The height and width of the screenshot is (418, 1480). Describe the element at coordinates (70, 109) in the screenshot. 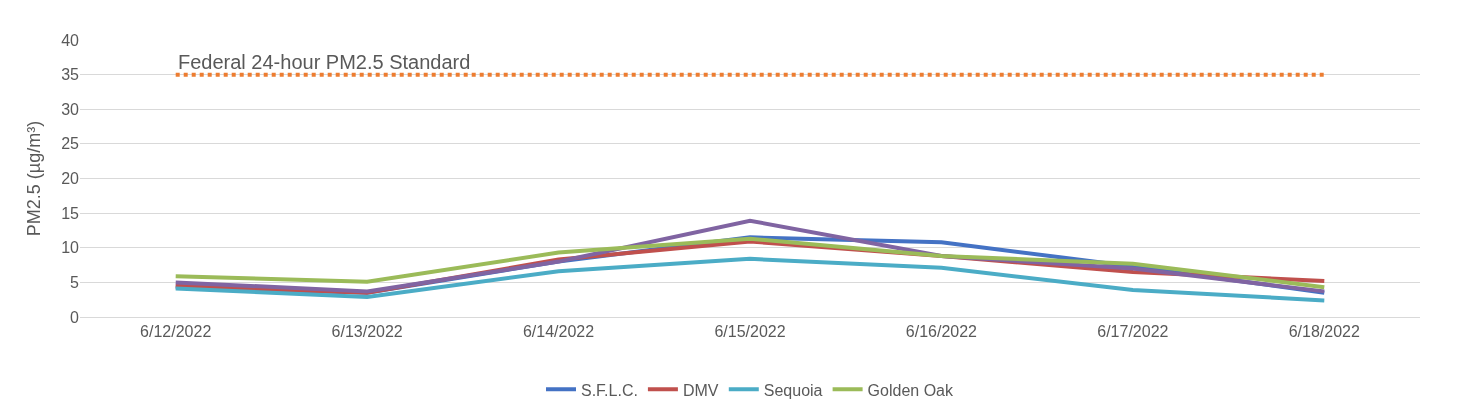

I see `y-tick-label: 30` at that location.